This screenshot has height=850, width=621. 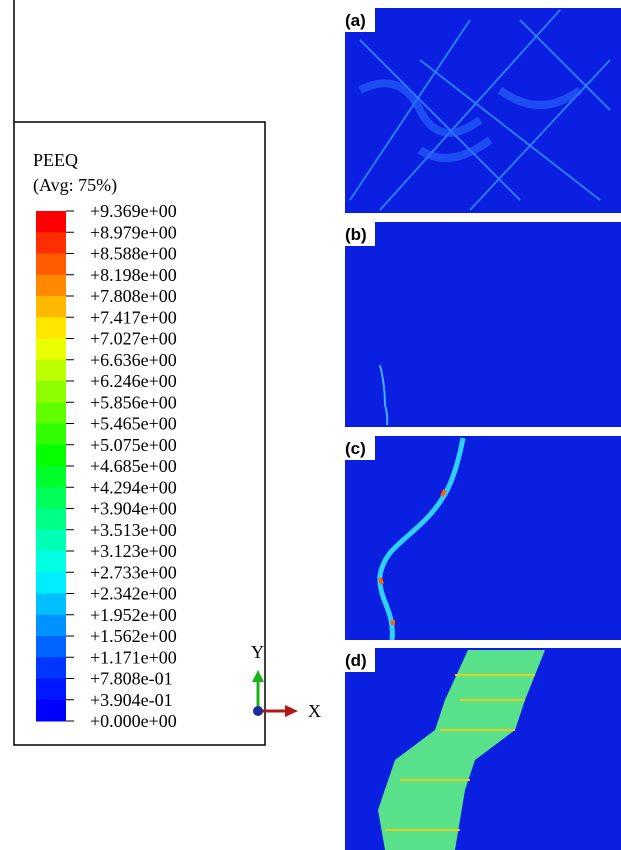 What do you see at coordinates (131, 700) in the screenshot?
I see `legend-label: +3.904e-01` at bounding box center [131, 700].